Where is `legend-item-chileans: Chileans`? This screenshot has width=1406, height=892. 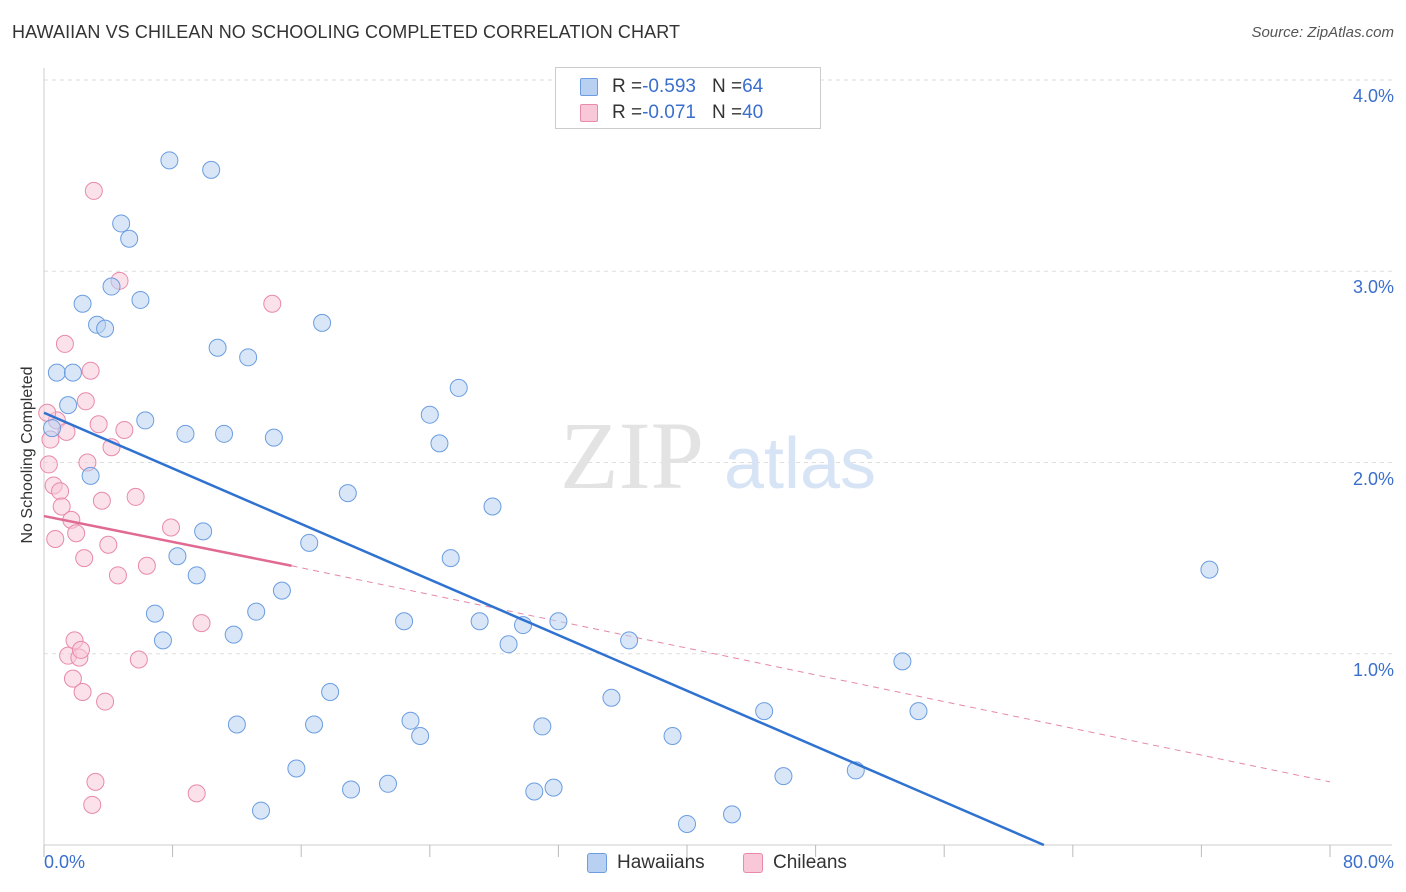 legend-item-chileans: Chileans is located at coordinates (795, 863).